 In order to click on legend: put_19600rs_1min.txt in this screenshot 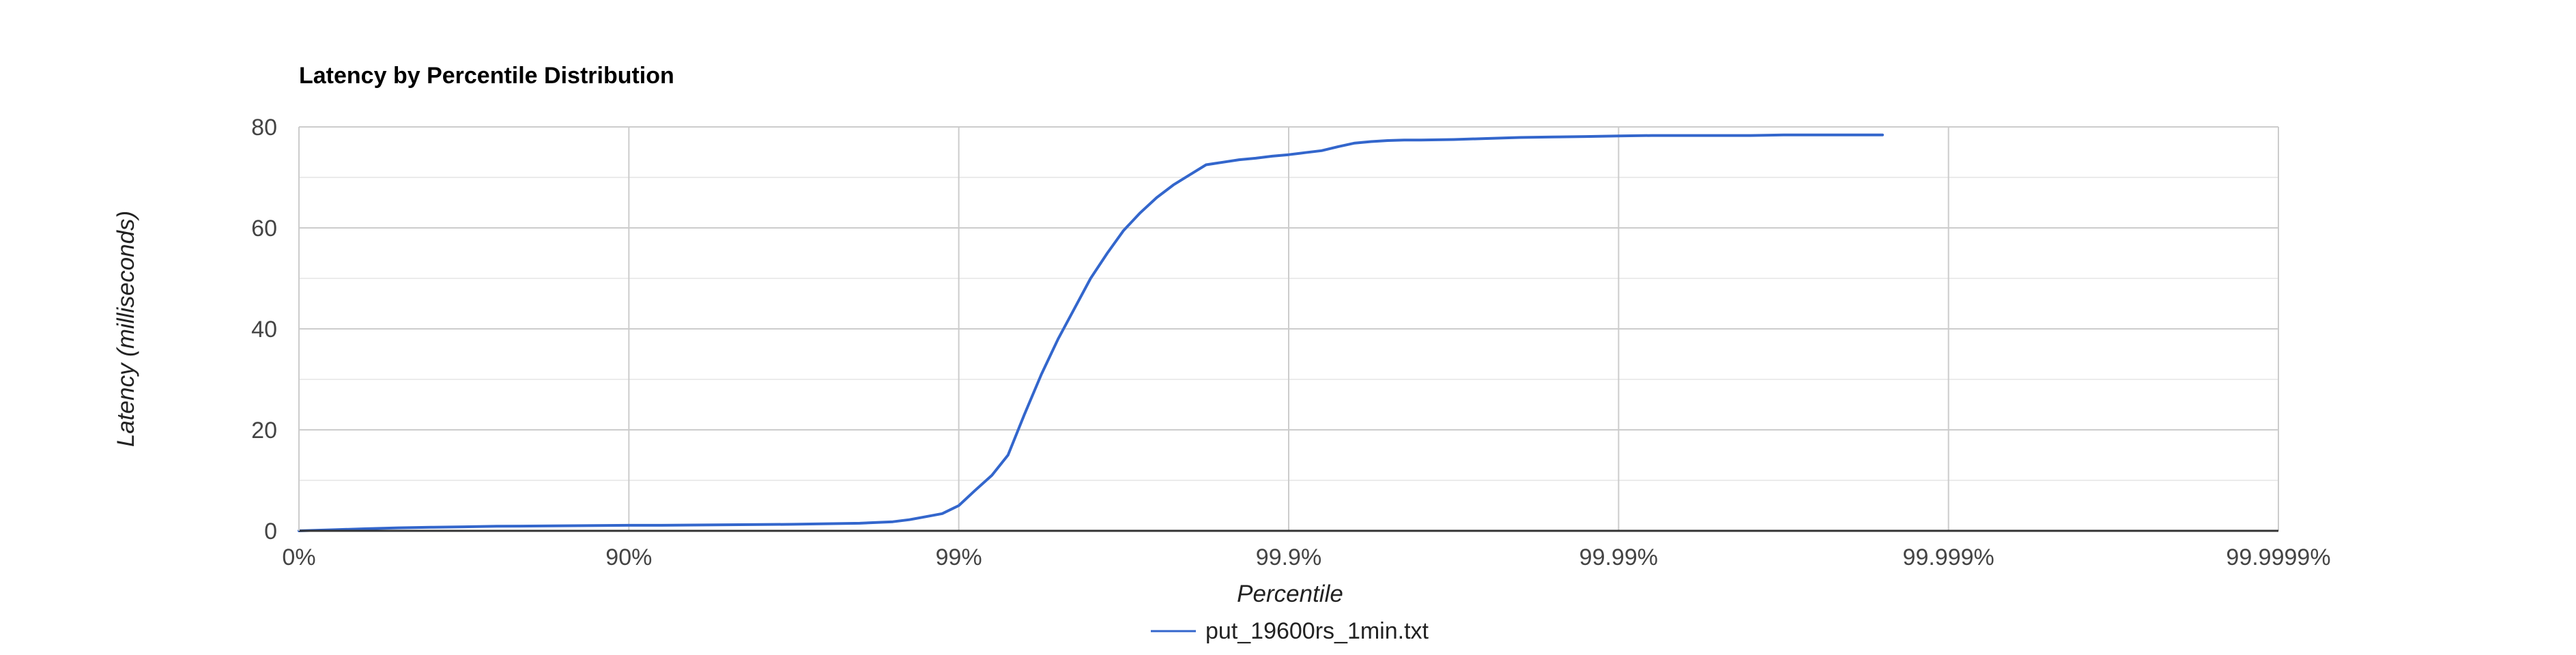, I will do `click(1290, 631)`.